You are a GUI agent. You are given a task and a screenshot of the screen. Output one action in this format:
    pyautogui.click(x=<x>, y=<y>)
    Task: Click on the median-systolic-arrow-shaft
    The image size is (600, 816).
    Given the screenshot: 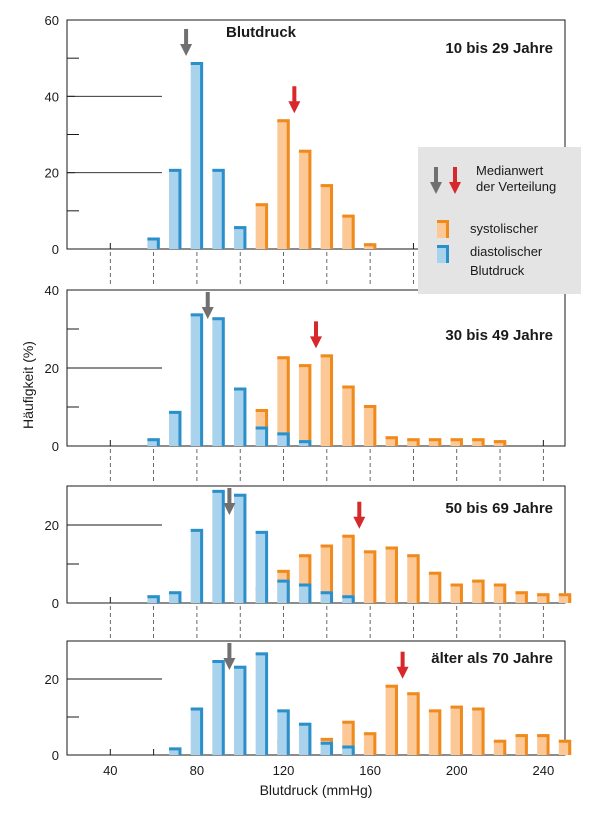 What is the action you would take?
    pyautogui.click(x=316, y=330)
    